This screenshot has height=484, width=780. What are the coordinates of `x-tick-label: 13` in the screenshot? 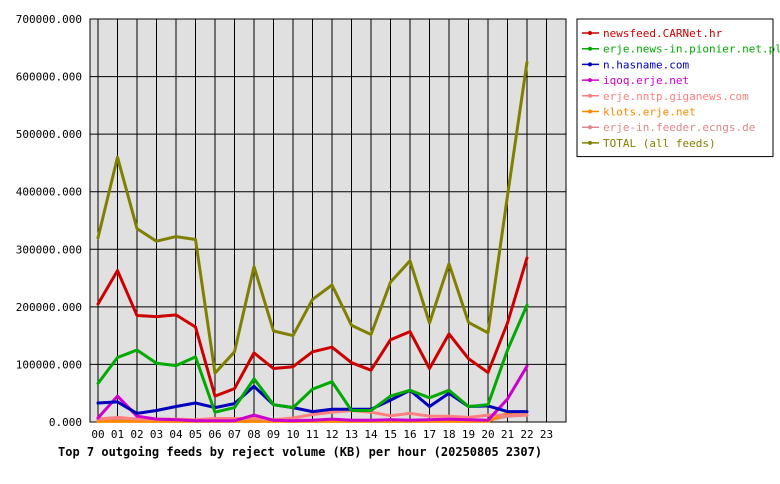 It's located at (351, 434).